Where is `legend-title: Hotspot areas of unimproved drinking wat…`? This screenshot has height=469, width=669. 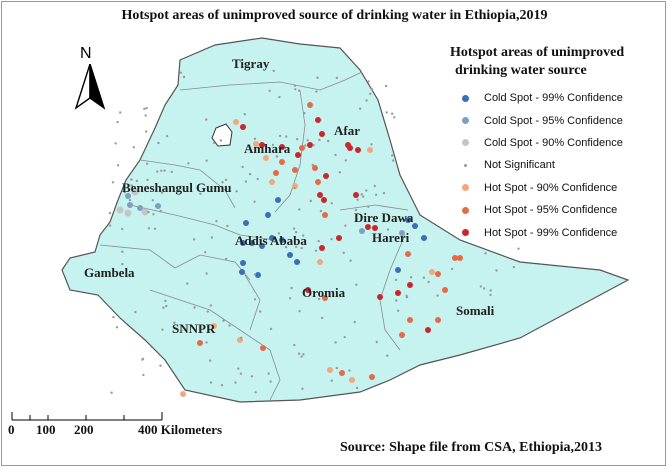 legend-title: Hotspot areas of unimproved drinking wat… is located at coordinates (537, 62).